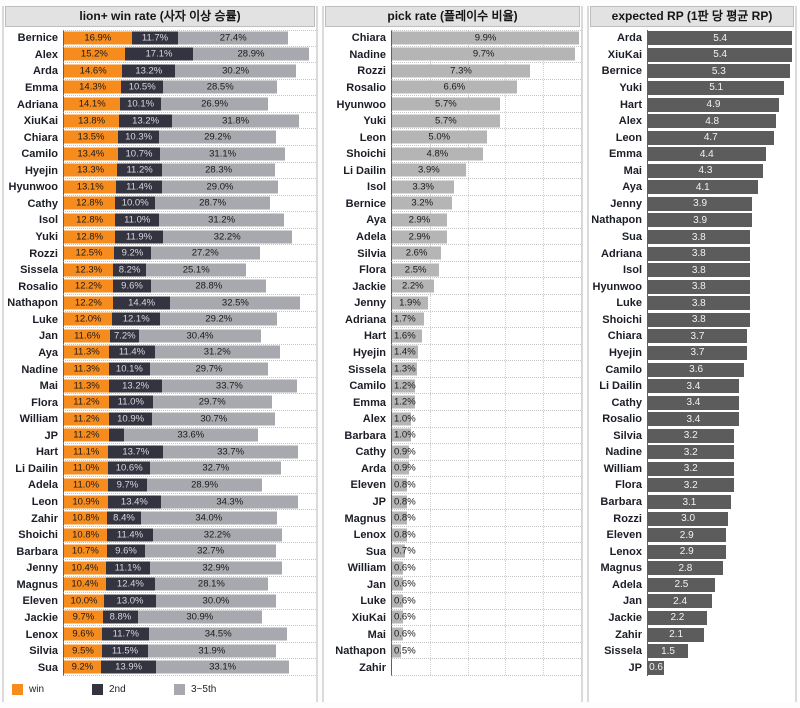 This screenshot has width=800, height=708. What do you see at coordinates (89, 253) in the screenshot?
I see `bar-segment-win: 12.5%` at bounding box center [89, 253].